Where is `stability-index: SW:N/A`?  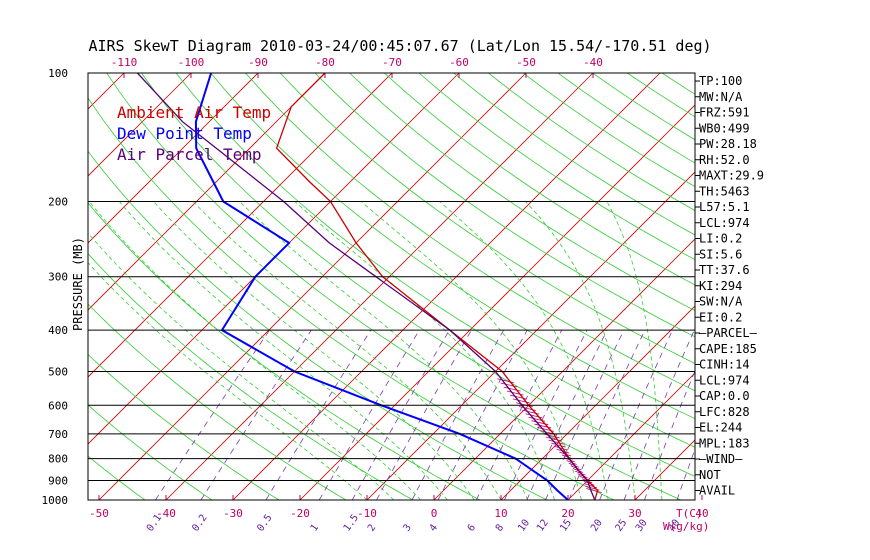
stability-index: SW:N/A is located at coordinates (721, 302).